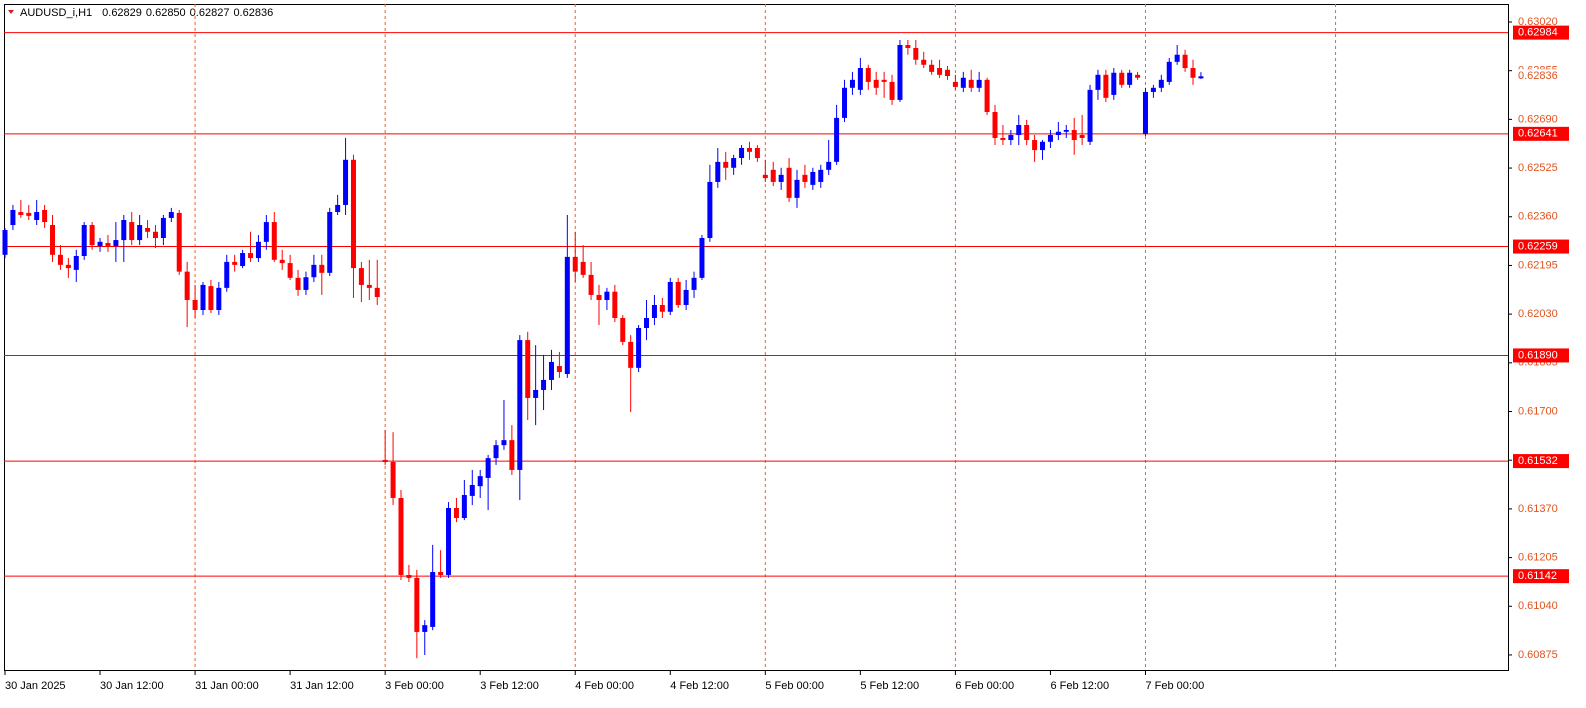 The width and height of the screenshot is (1586, 708). Describe the element at coordinates (984, 686) in the screenshot. I see `x-tick-label: 6 Feb 00:00` at that location.